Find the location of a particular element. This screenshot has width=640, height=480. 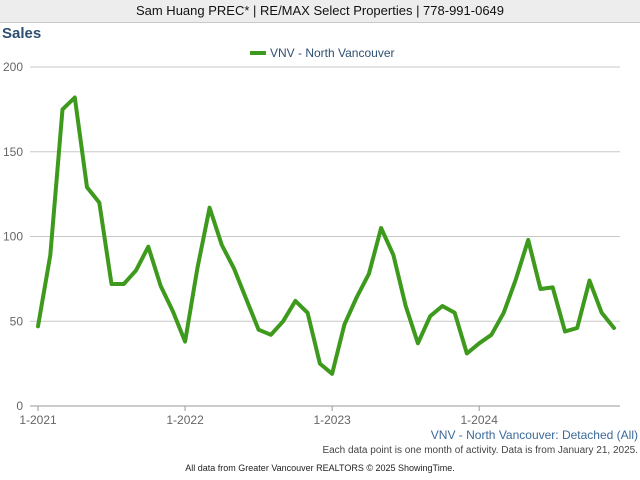

x-tick-label: 1-2024 is located at coordinates (480, 420).